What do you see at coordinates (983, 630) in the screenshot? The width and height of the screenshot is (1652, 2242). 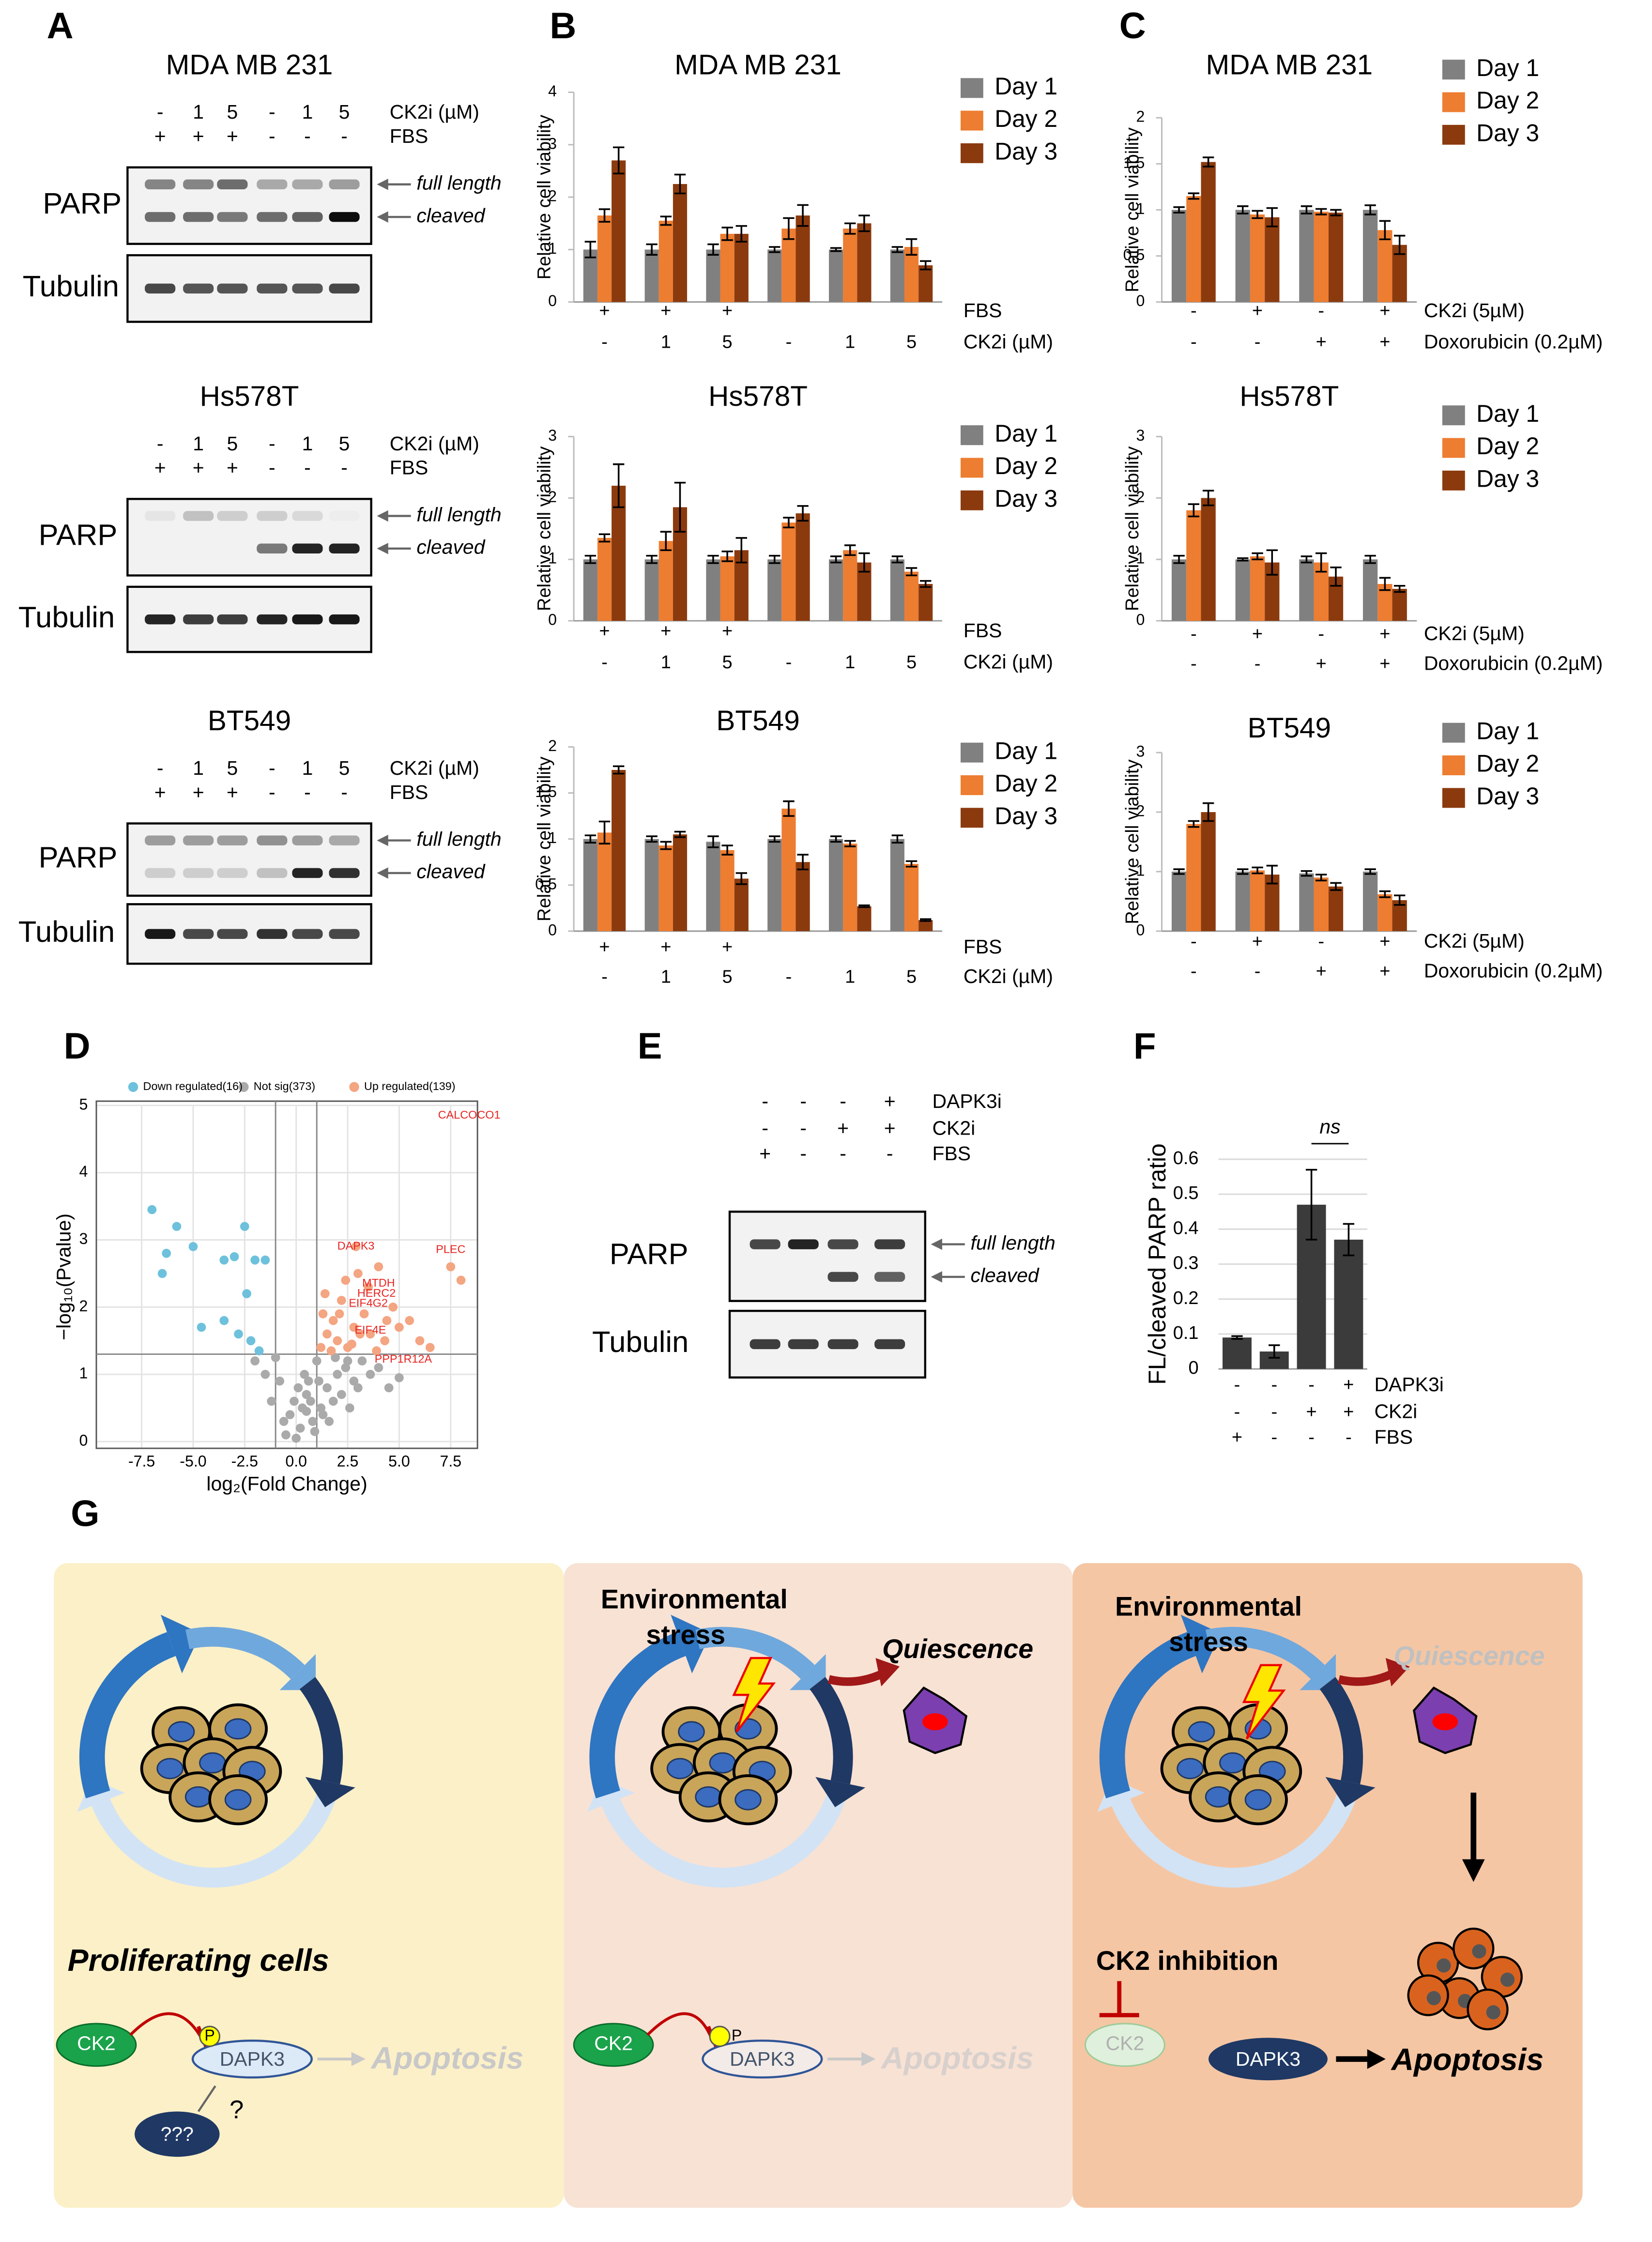 I see `x-row-label: FBS` at bounding box center [983, 630].